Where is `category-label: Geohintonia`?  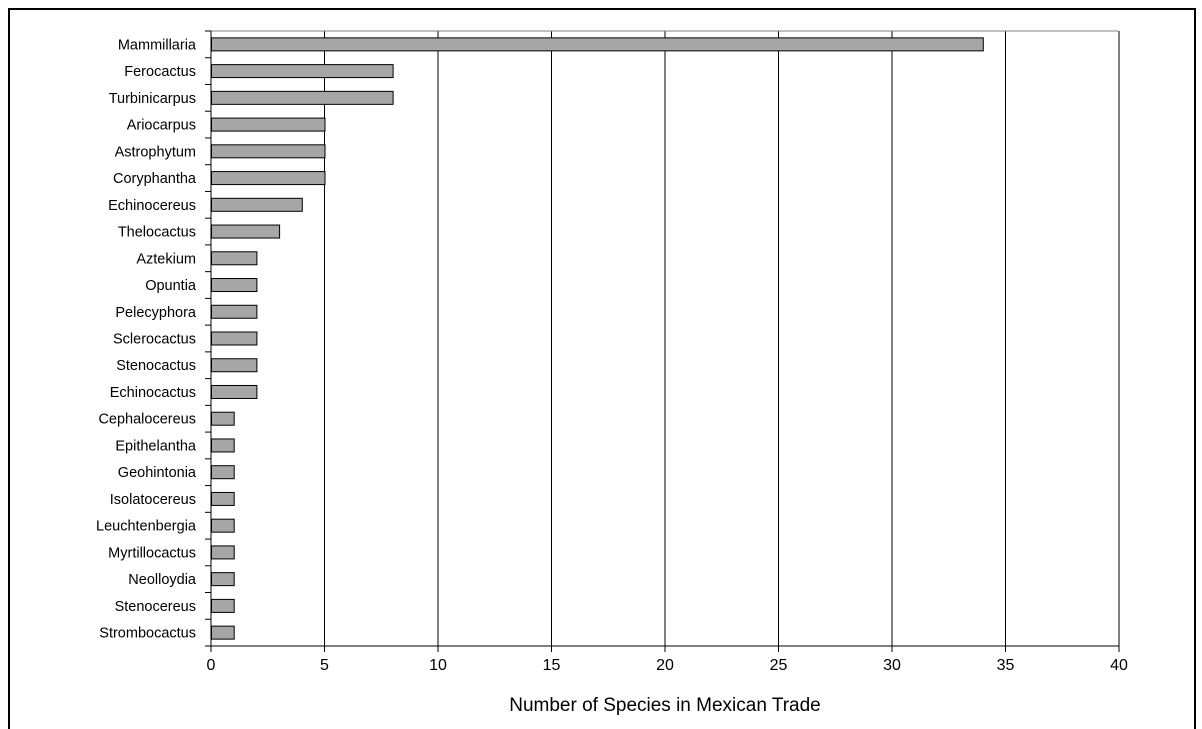 category-label: Geohintonia is located at coordinates (157, 473).